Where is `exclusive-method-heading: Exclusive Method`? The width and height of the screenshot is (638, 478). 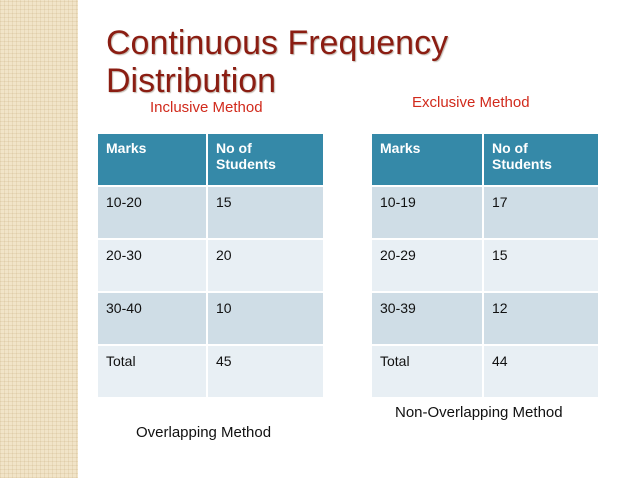 exclusive-method-heading: Exclusive Method is located at coordinates (471, 102).